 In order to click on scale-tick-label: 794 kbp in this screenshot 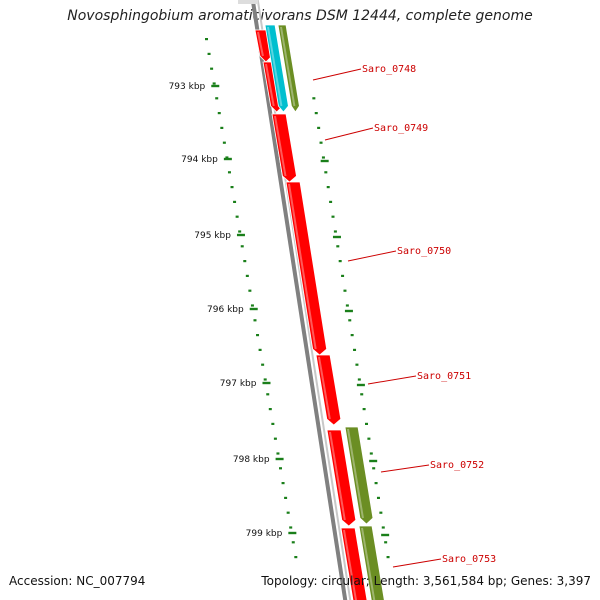, I will do `click(199, 160)`.